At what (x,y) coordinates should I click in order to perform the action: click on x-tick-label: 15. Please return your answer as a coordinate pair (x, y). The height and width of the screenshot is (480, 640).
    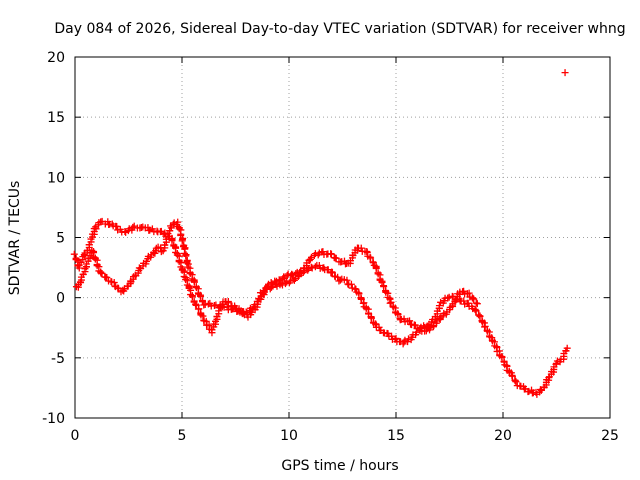
    Looking at the image, I should click on (396, 436).